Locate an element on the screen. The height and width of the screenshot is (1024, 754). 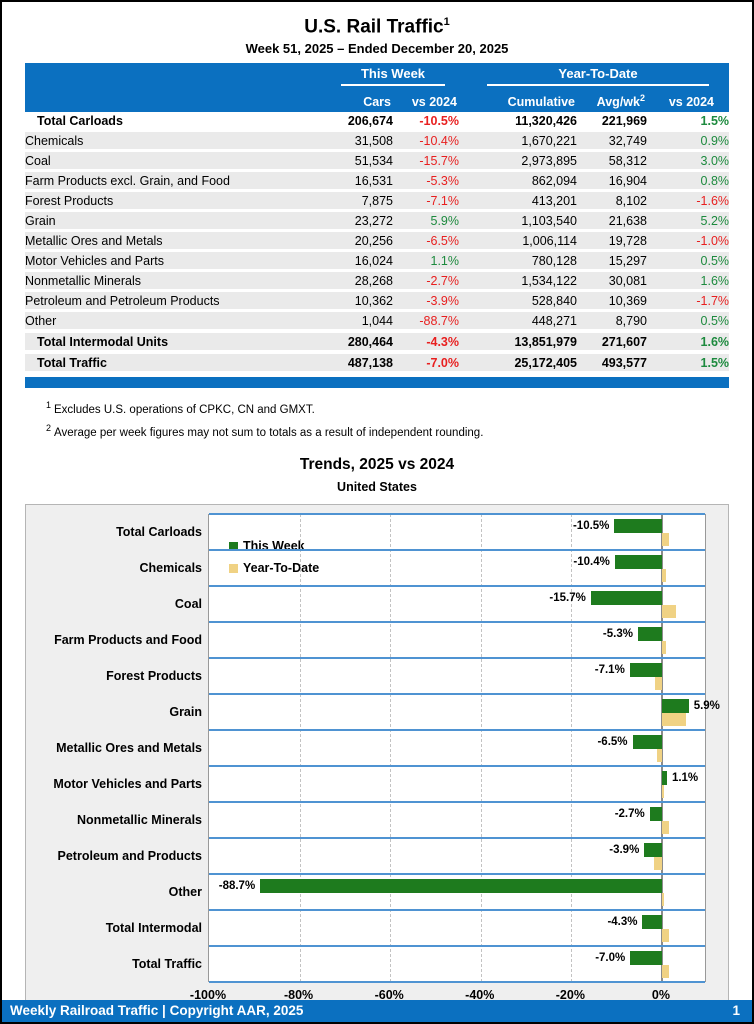
cell-this-week-vs-2024: -6.5% is located at coordinates (426, 241).